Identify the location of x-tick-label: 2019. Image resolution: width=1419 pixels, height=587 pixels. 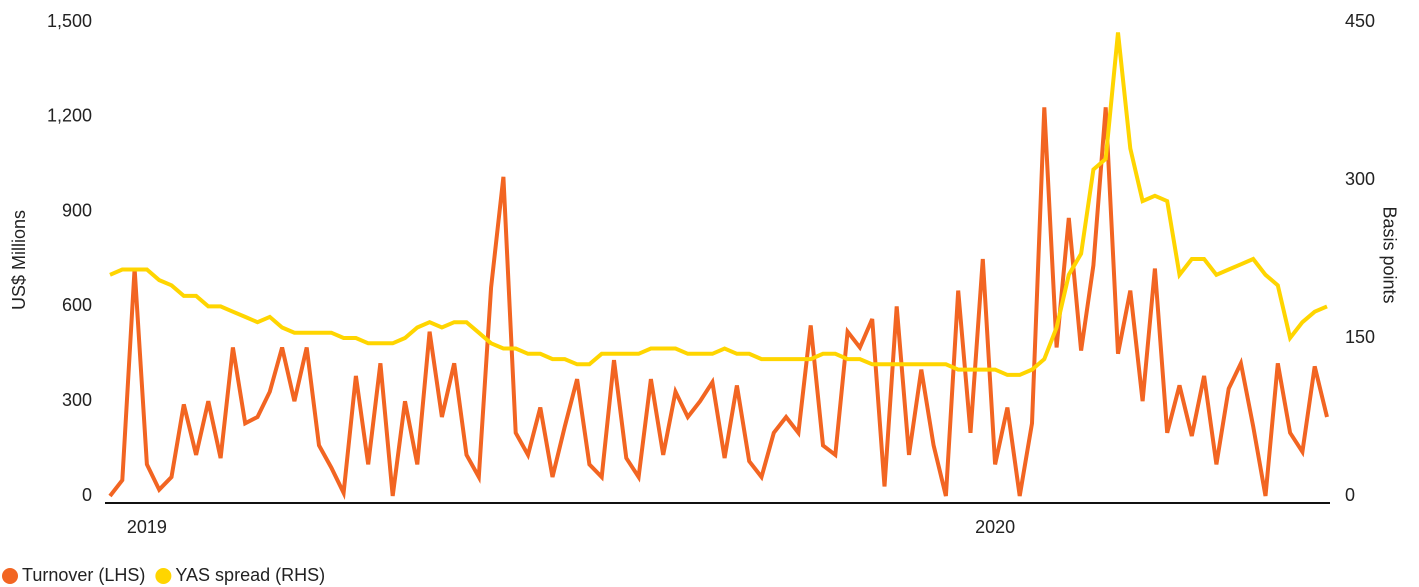
(147, 527).